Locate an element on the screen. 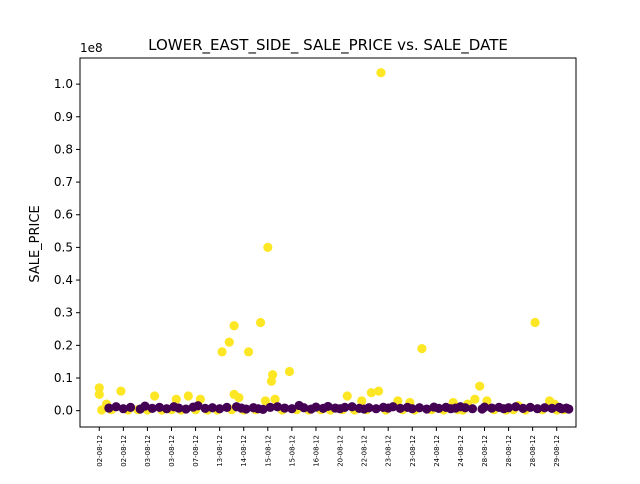  x-tick-label-10: 20-08-12 is located at coordinates (341, 451).